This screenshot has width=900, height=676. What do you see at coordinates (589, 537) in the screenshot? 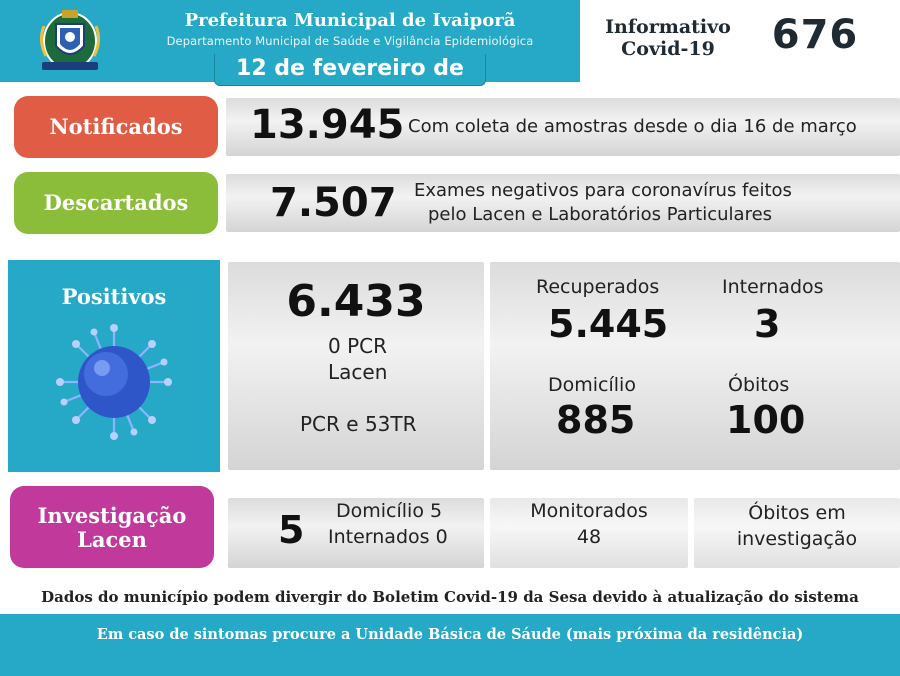
I see `monitorados-value: 48` at bounding box center [589, 537].